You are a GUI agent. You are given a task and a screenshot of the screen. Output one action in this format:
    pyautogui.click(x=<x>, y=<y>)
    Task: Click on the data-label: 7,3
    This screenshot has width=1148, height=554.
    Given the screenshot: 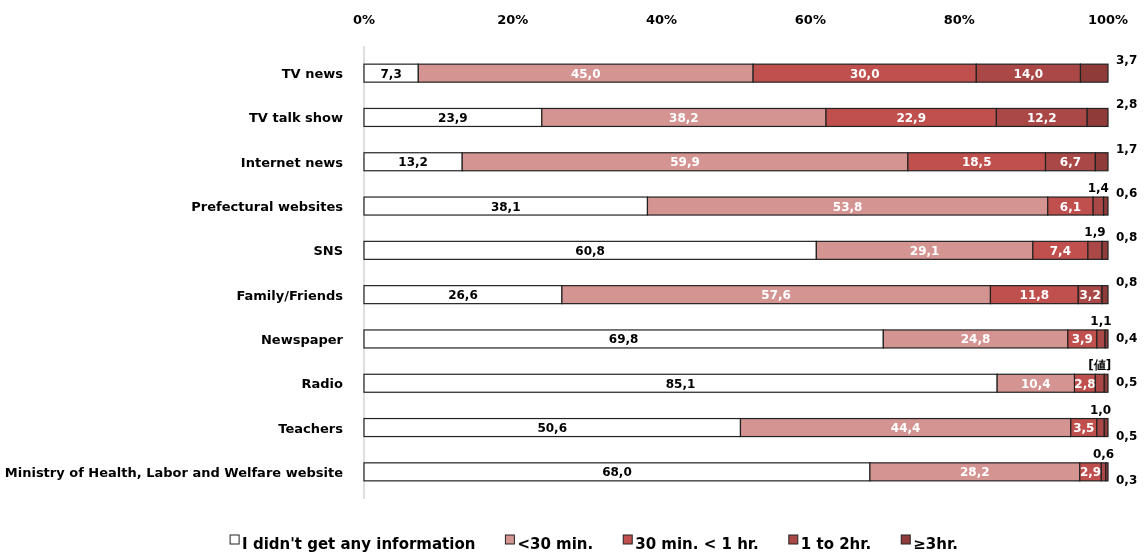 What is the action you would take?
    pyautogui.click(x=391, y=73)
    